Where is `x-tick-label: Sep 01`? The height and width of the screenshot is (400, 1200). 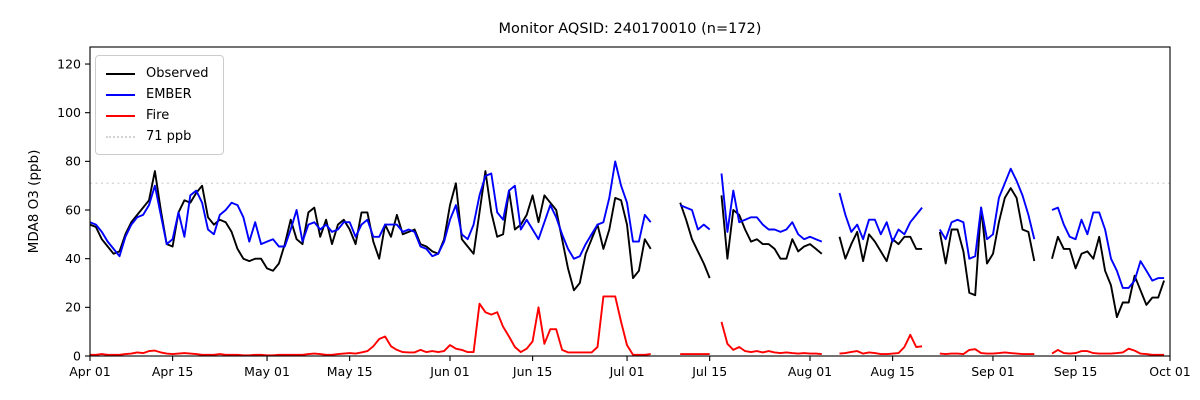
x-tick-label: Sep 01 is located at coordinates (992, 371).